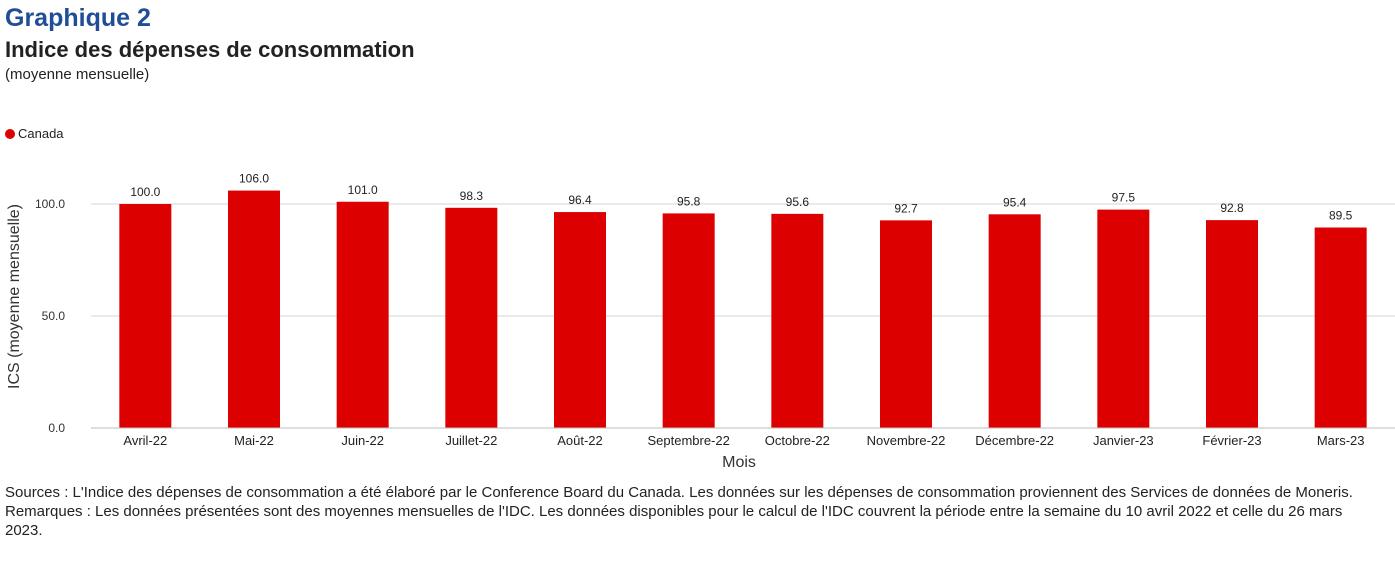 The image size is (1395, 571). Describe the element at coordinates (472, 196) in the screenshot. I see `bar-value-label: 98.3` at that location.